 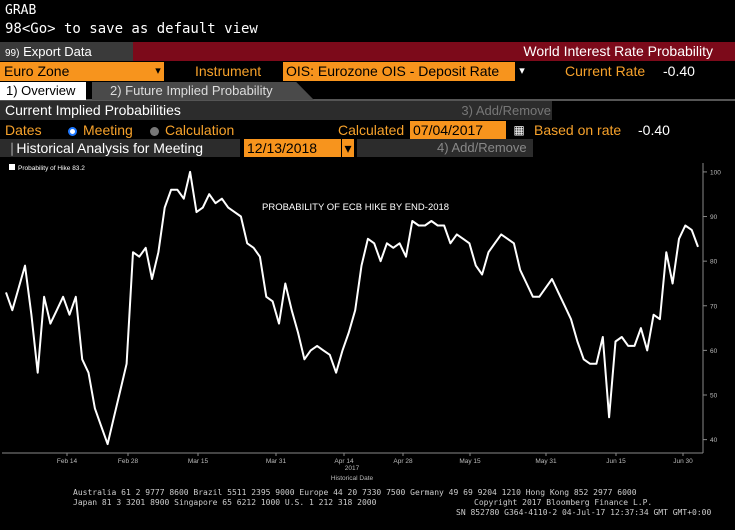 What do you see at coordinates (37, 71) in the screenshot?
I see `region-value: Euro Zone` at bounding box center [37, 71].